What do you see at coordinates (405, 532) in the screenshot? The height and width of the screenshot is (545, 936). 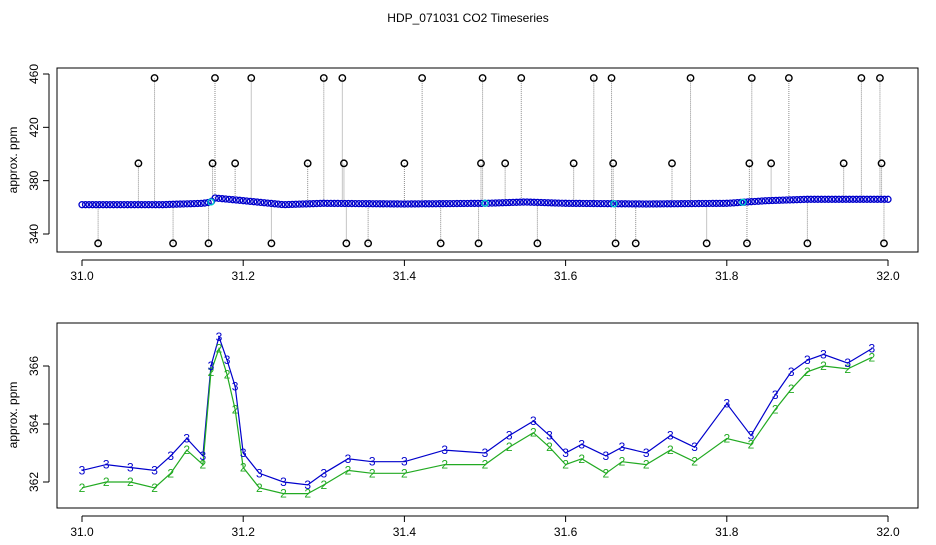 I see `bottom-x-tick-label: 31.4` at bounding box center [405, 532].